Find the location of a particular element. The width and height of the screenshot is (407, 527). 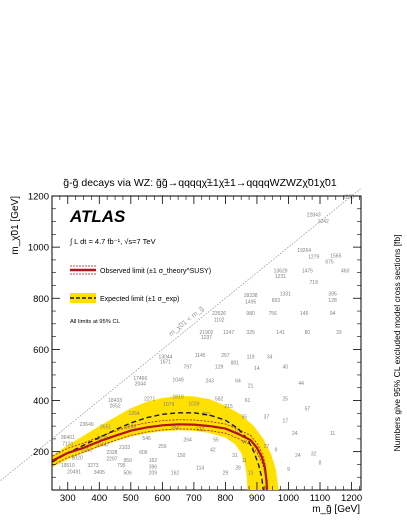

cross-section-value: 2328 is located at coordinates (111, 453).